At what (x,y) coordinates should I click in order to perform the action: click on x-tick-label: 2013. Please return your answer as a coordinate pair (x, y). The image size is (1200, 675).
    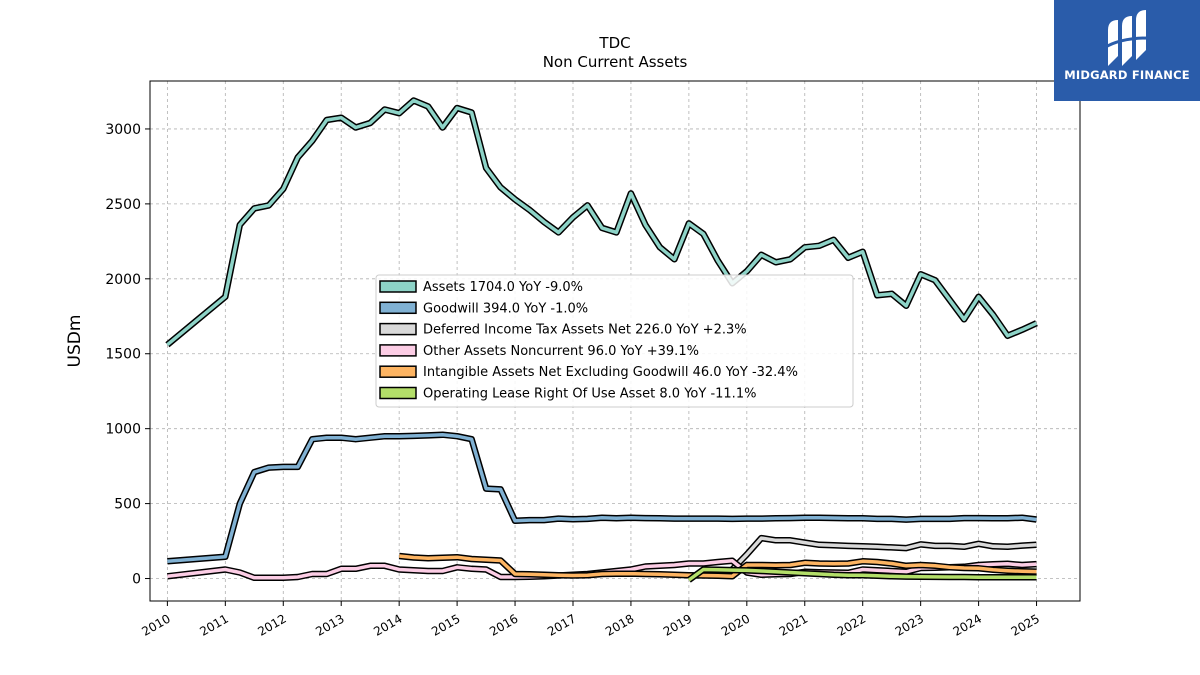
    Looking at the image, I should click on (329, 624).